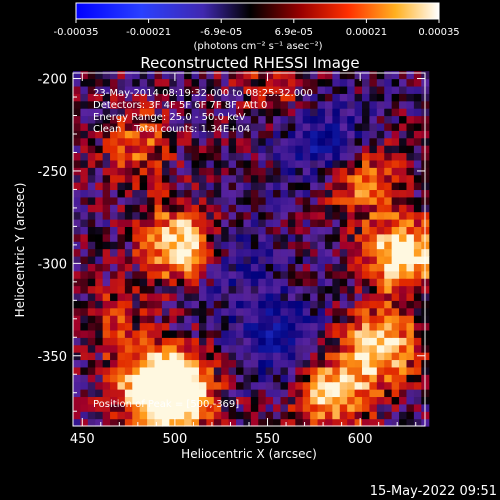  What do you see at coordinates (294, 32) in the screenshot?
I see `colorbar-tick-label: 6.9e-05` at bounding box center [294, 32].